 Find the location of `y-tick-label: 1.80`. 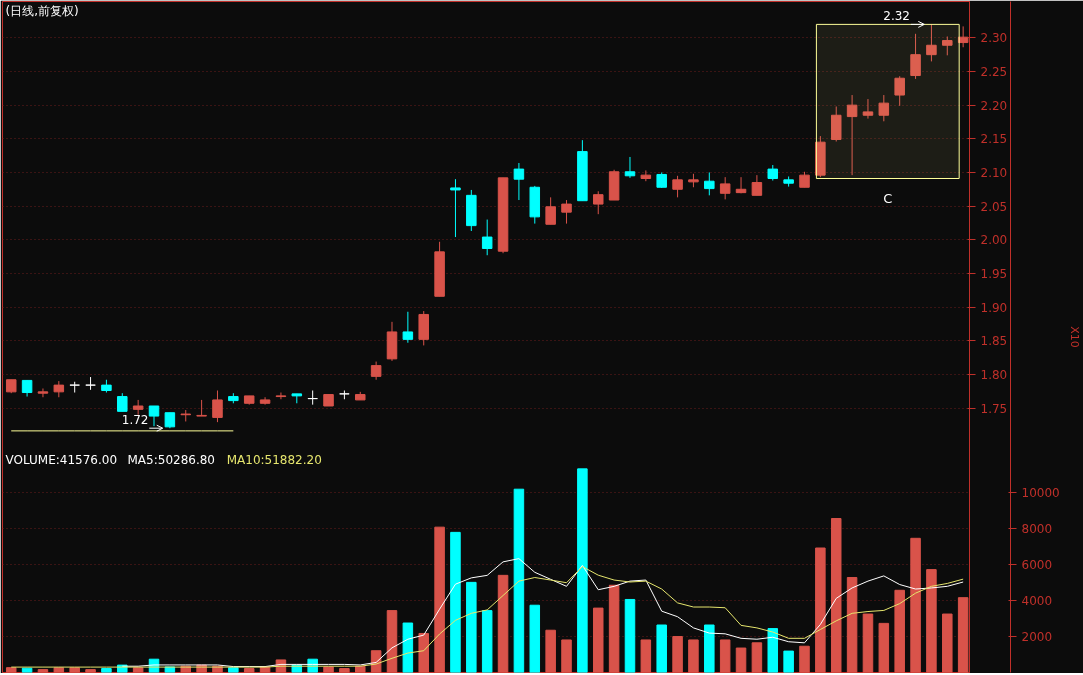

y-tick-label: 1.80 is located at coordinates (994, 374).